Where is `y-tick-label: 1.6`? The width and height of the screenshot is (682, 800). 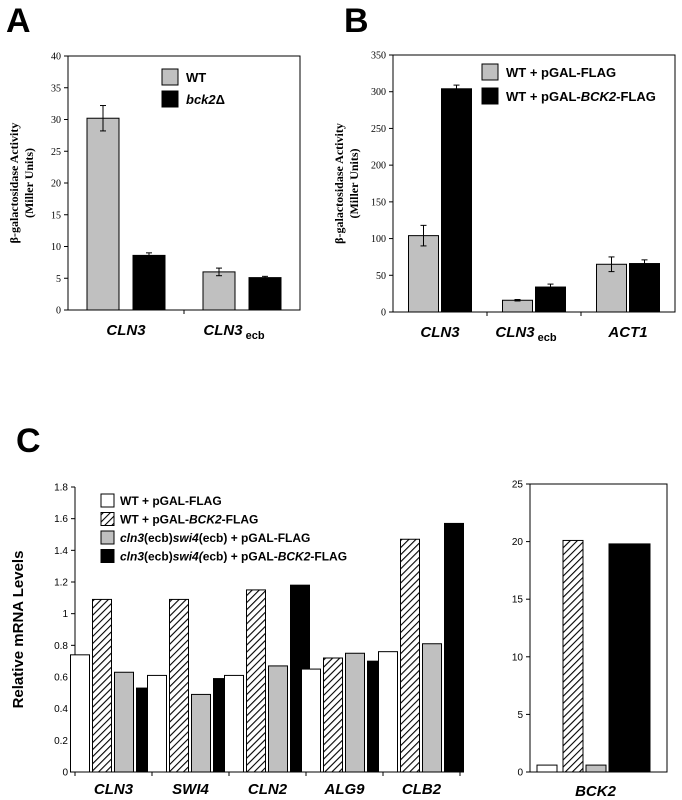
y-tick-label: 1.6 is located at coordinates (61, 519).